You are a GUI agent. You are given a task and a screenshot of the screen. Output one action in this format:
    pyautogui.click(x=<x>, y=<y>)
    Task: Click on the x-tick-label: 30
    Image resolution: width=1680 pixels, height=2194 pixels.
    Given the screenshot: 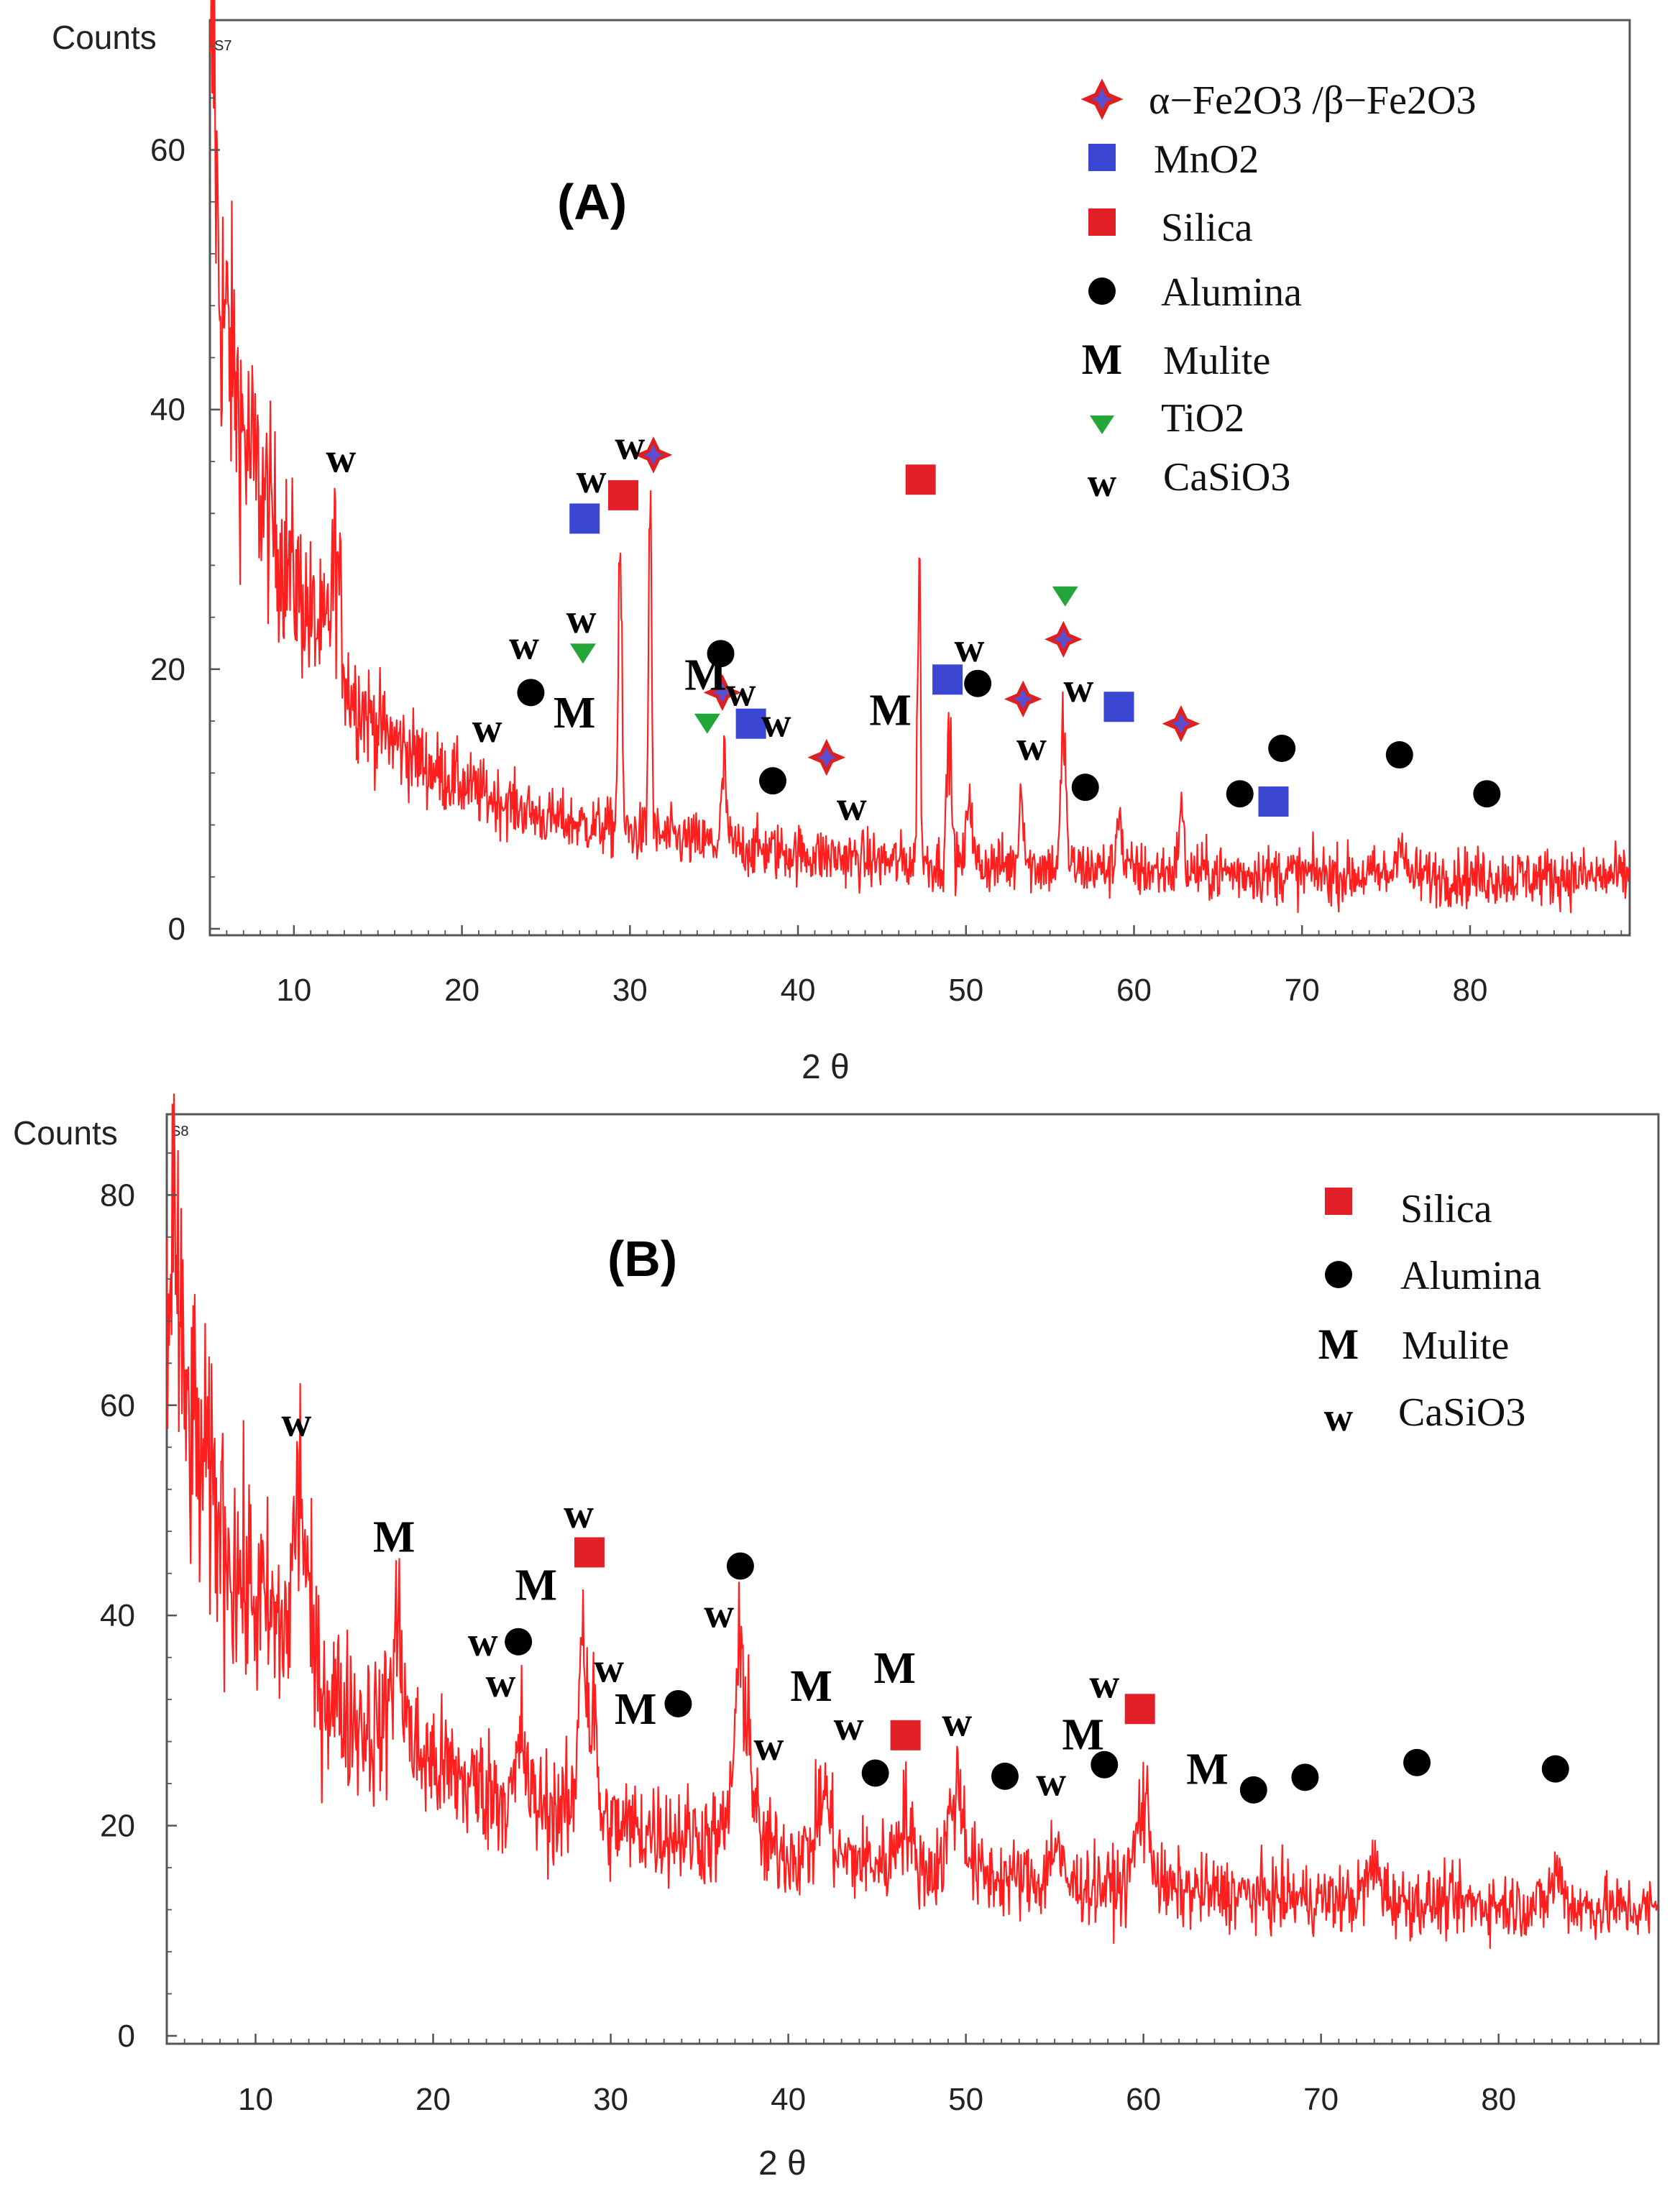 What is the action you would take?
    pyautogui.click(x=610, y=2099)
    